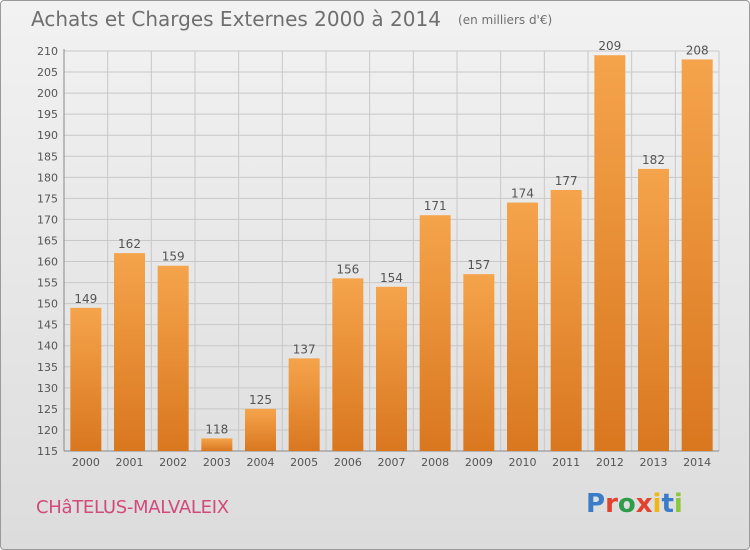  I want to click on value-label-2002: 159, so click(173, 257).